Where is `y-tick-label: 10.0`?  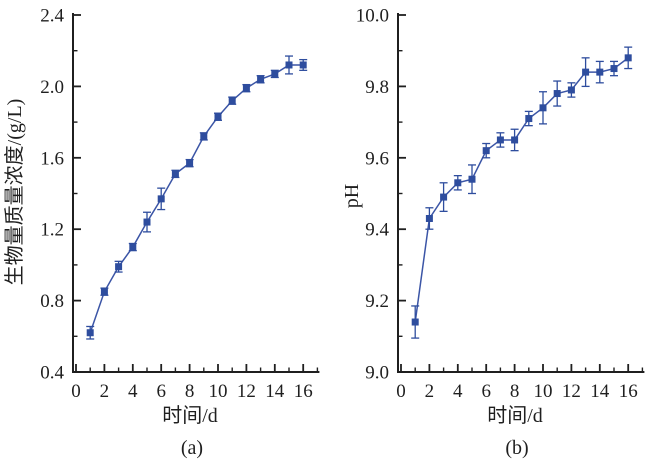 y-tick-label: 10.0 is located at coordinates (372, 16).